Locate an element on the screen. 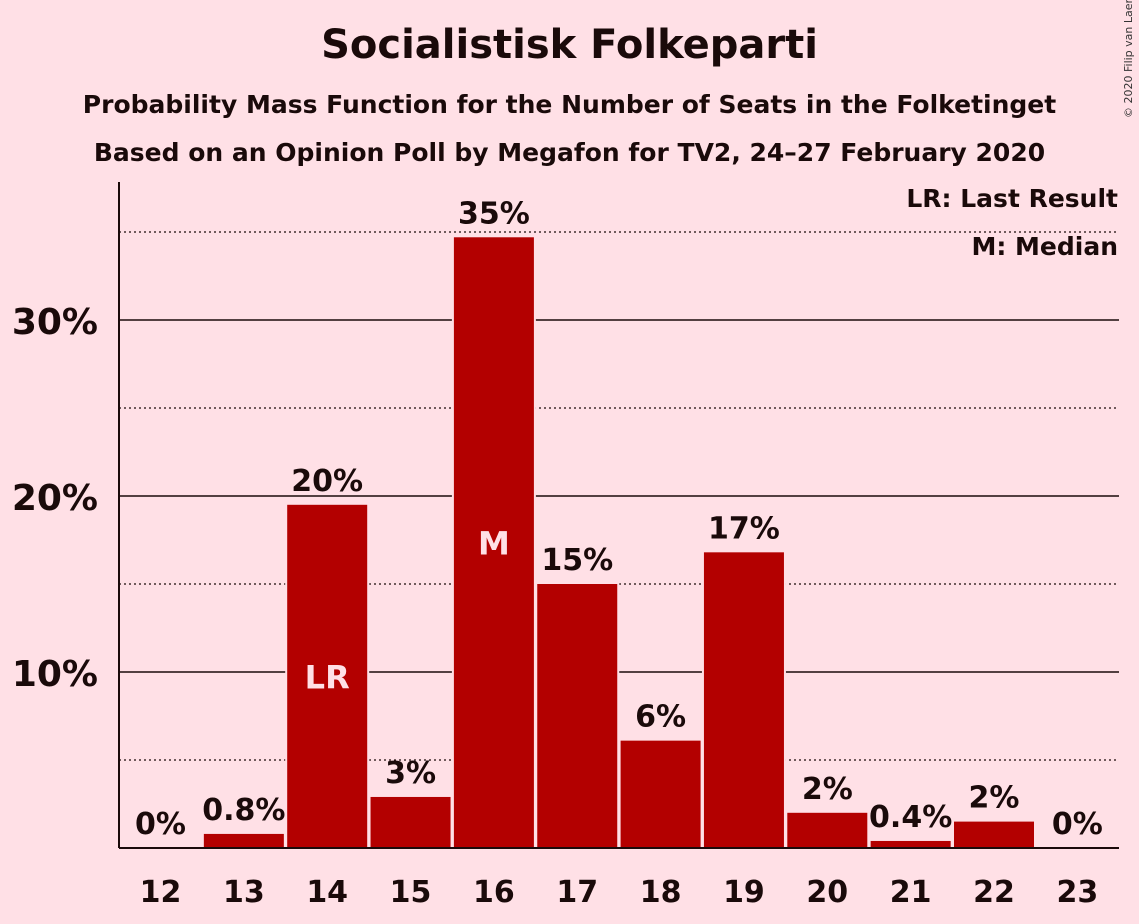 The width and height of the screenshot is (1139, 924). data-label: 15% is located at coordinates (577, 560).